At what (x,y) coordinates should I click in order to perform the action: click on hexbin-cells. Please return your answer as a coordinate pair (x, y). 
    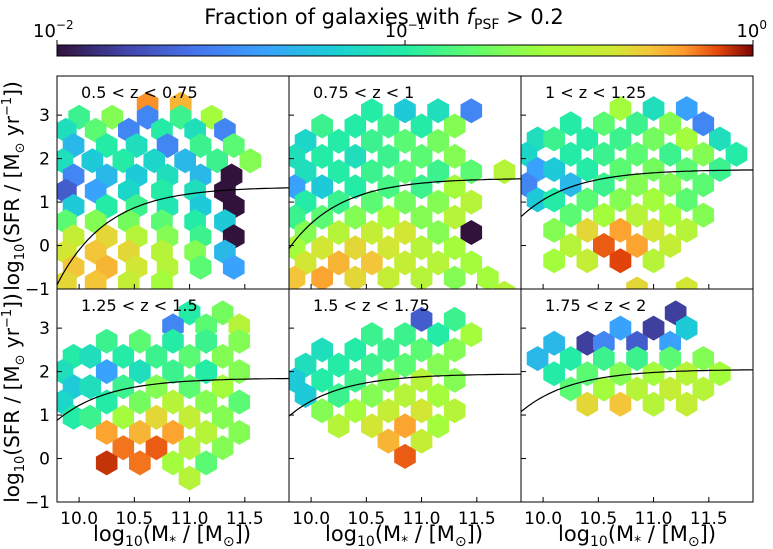
    Looking at the image, I should click on (634, 192).